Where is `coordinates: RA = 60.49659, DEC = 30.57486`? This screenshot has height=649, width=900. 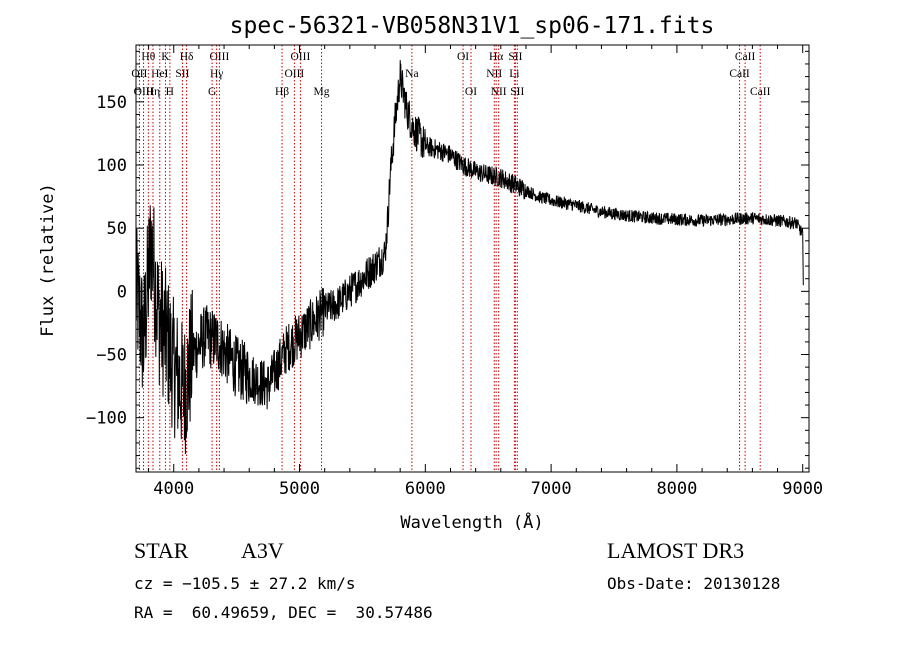
coordinates: RA = 60.49659, DEC = 30.57486 is located at coordinates (283, 612).